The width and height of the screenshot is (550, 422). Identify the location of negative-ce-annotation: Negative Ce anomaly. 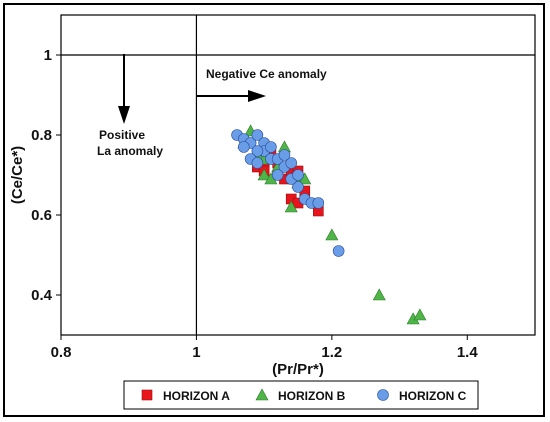
(262, 84).